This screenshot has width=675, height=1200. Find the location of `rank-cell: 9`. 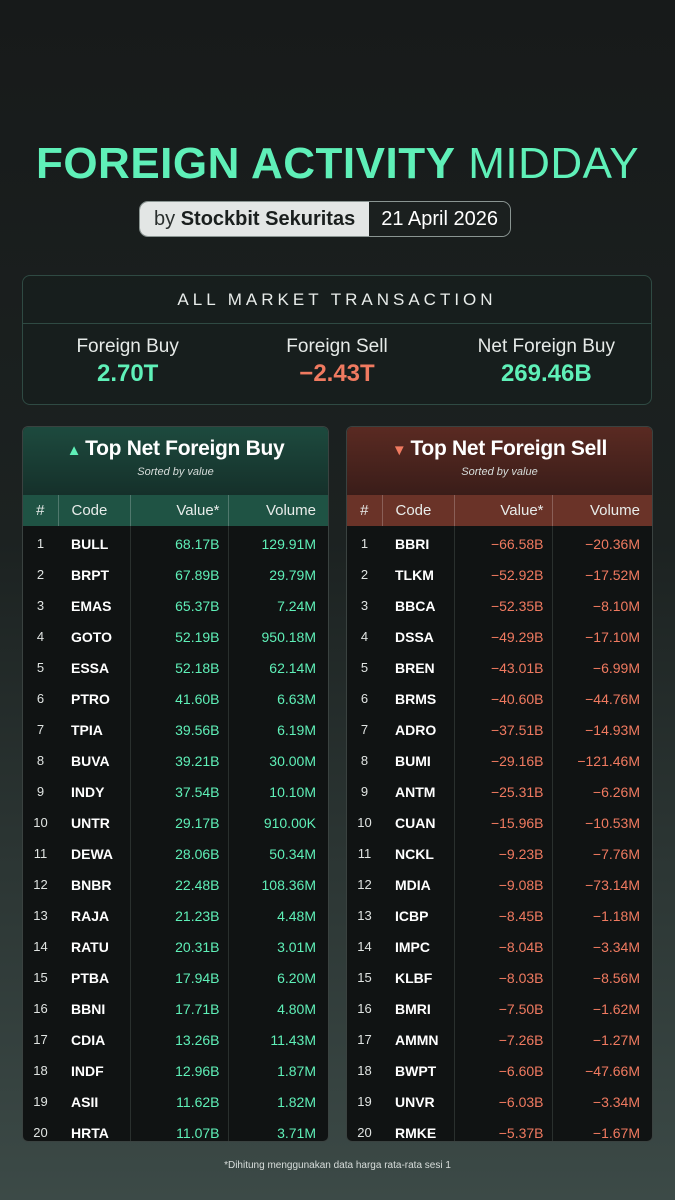

rank-cell: 9 is located at coordinates (364, 791).